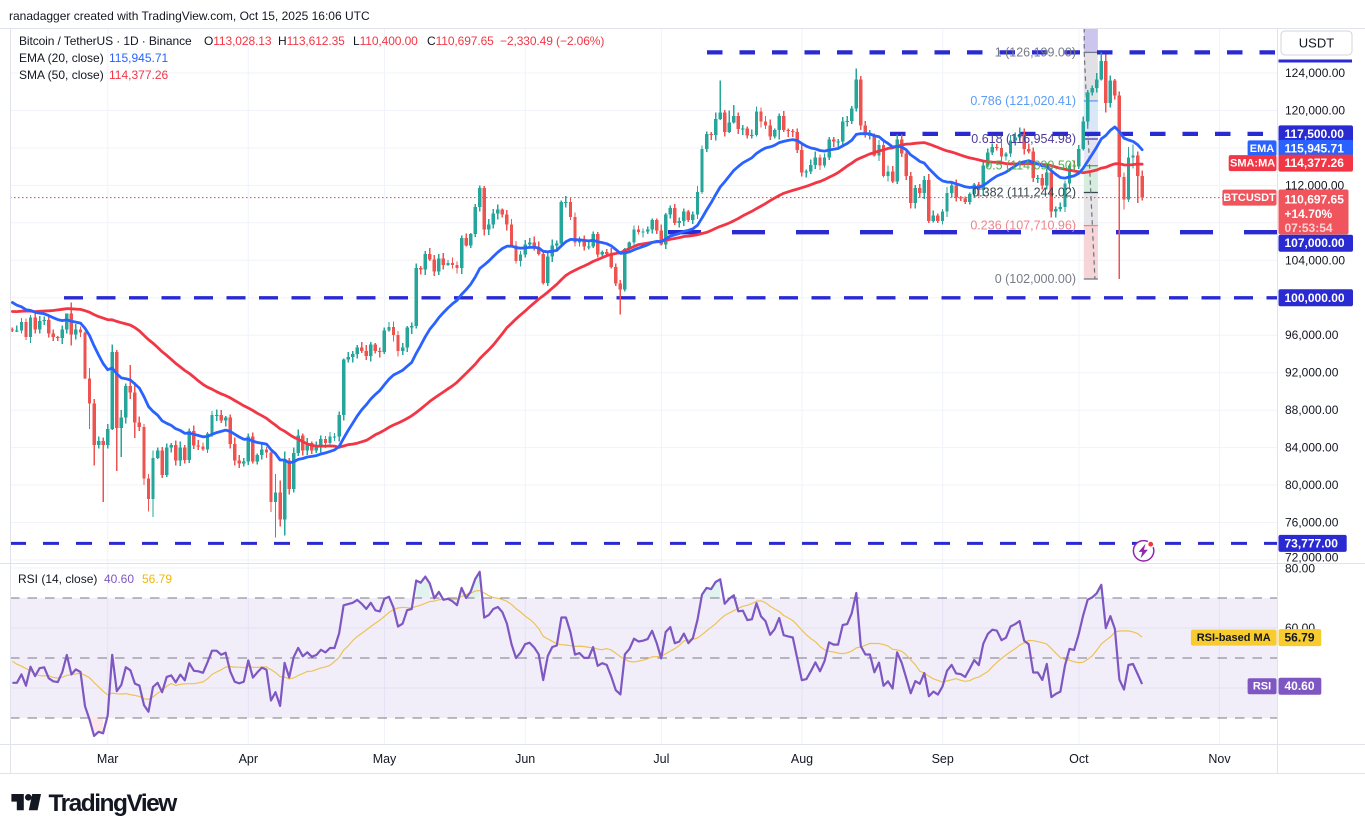 This screenshot has height=833, width=1365. I want to click on svg-text:EMA (20, close)115,945.71: EMA (20, close) 115,945.71, so click(93, 58).